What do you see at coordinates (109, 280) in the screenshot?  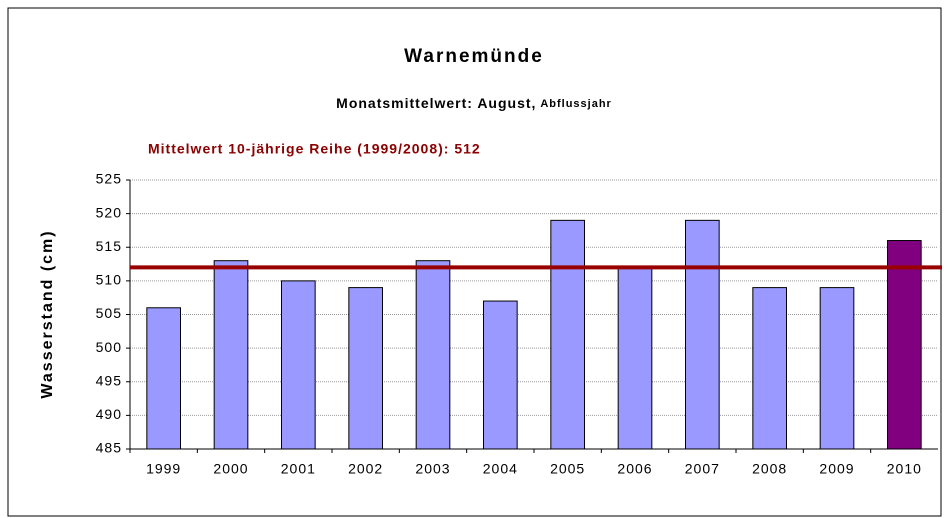 I see `y-tick-label: 510` at bounding box center [109, 280].